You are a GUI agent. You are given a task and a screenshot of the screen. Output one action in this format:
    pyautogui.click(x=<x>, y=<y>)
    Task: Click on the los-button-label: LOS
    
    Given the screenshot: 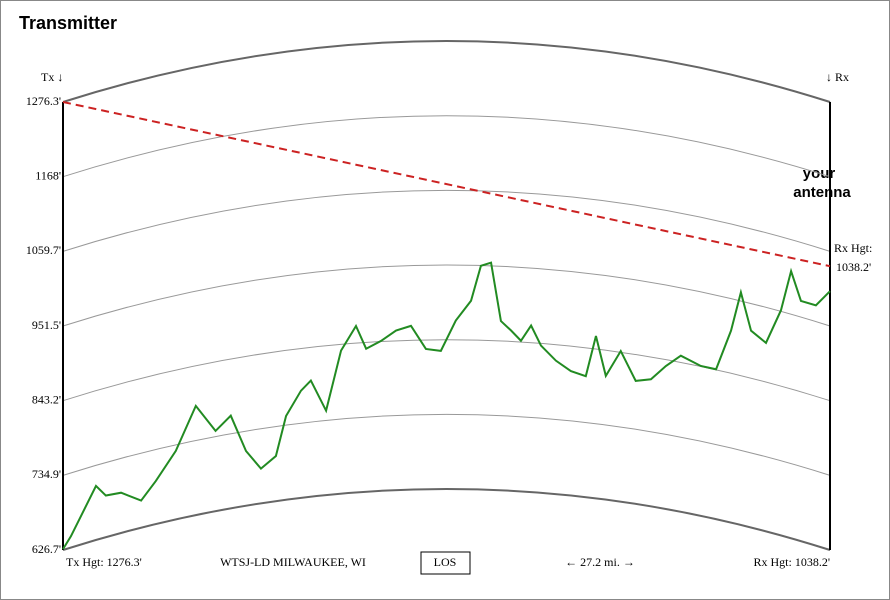 What is the action you would take?
    pyautogui.click(x=445, y=562)
    